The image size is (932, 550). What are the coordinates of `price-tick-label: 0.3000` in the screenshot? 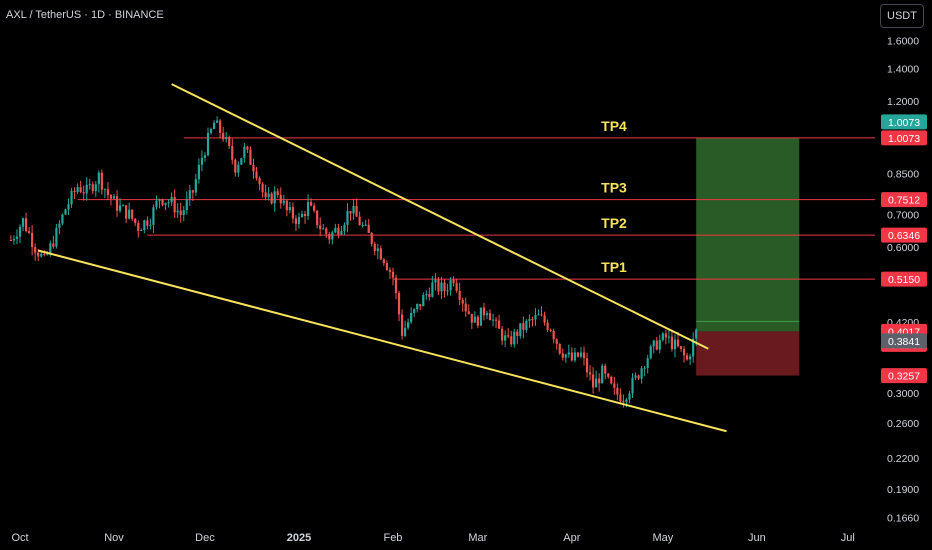 It's located at (903, 394).